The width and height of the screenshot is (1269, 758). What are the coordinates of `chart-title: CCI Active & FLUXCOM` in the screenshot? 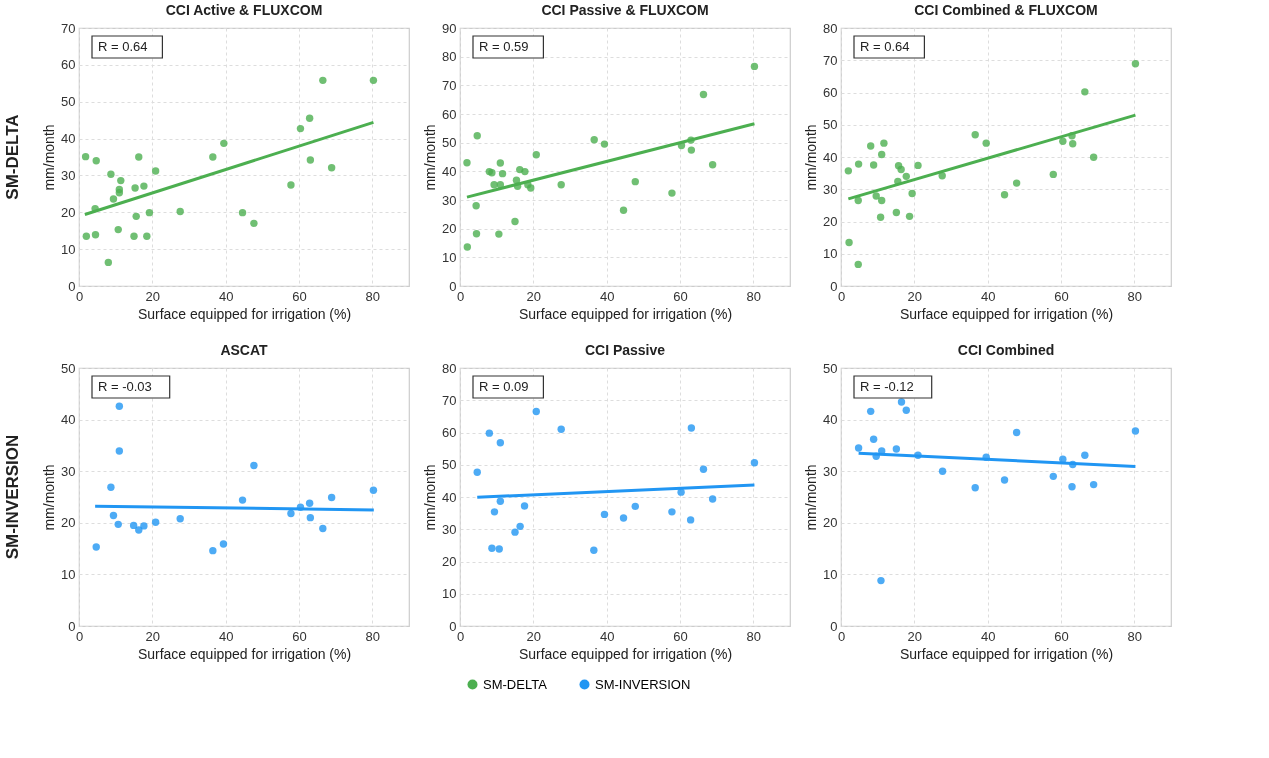 It's located at (244, 10).